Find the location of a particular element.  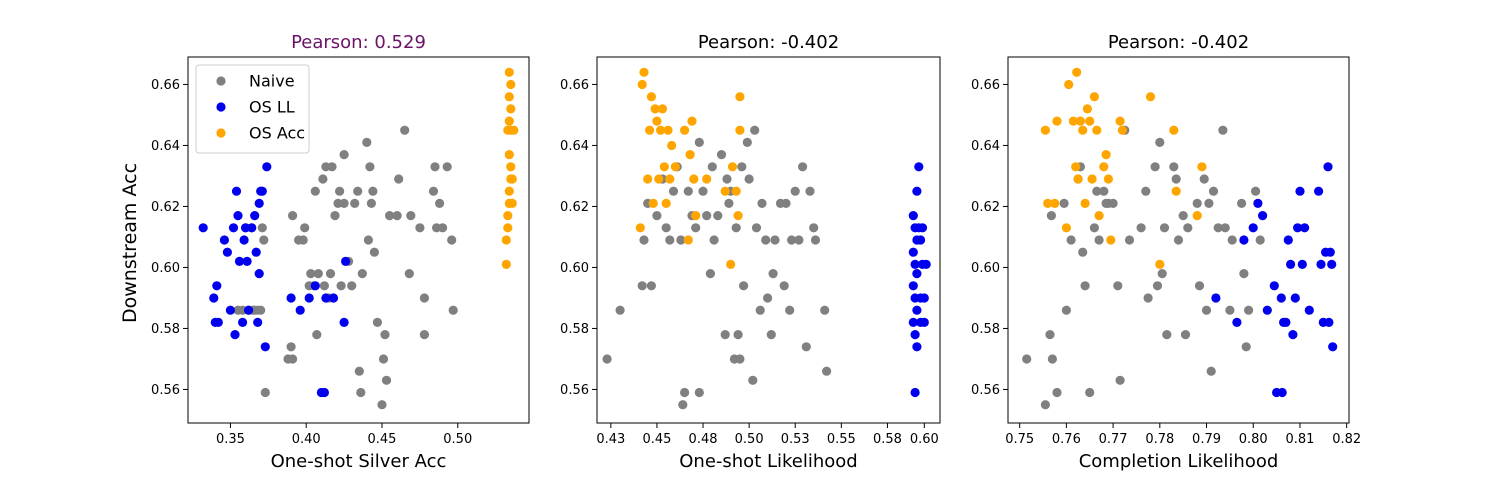

x-tick-label: 0.35 is located at coordinates (230, 439).